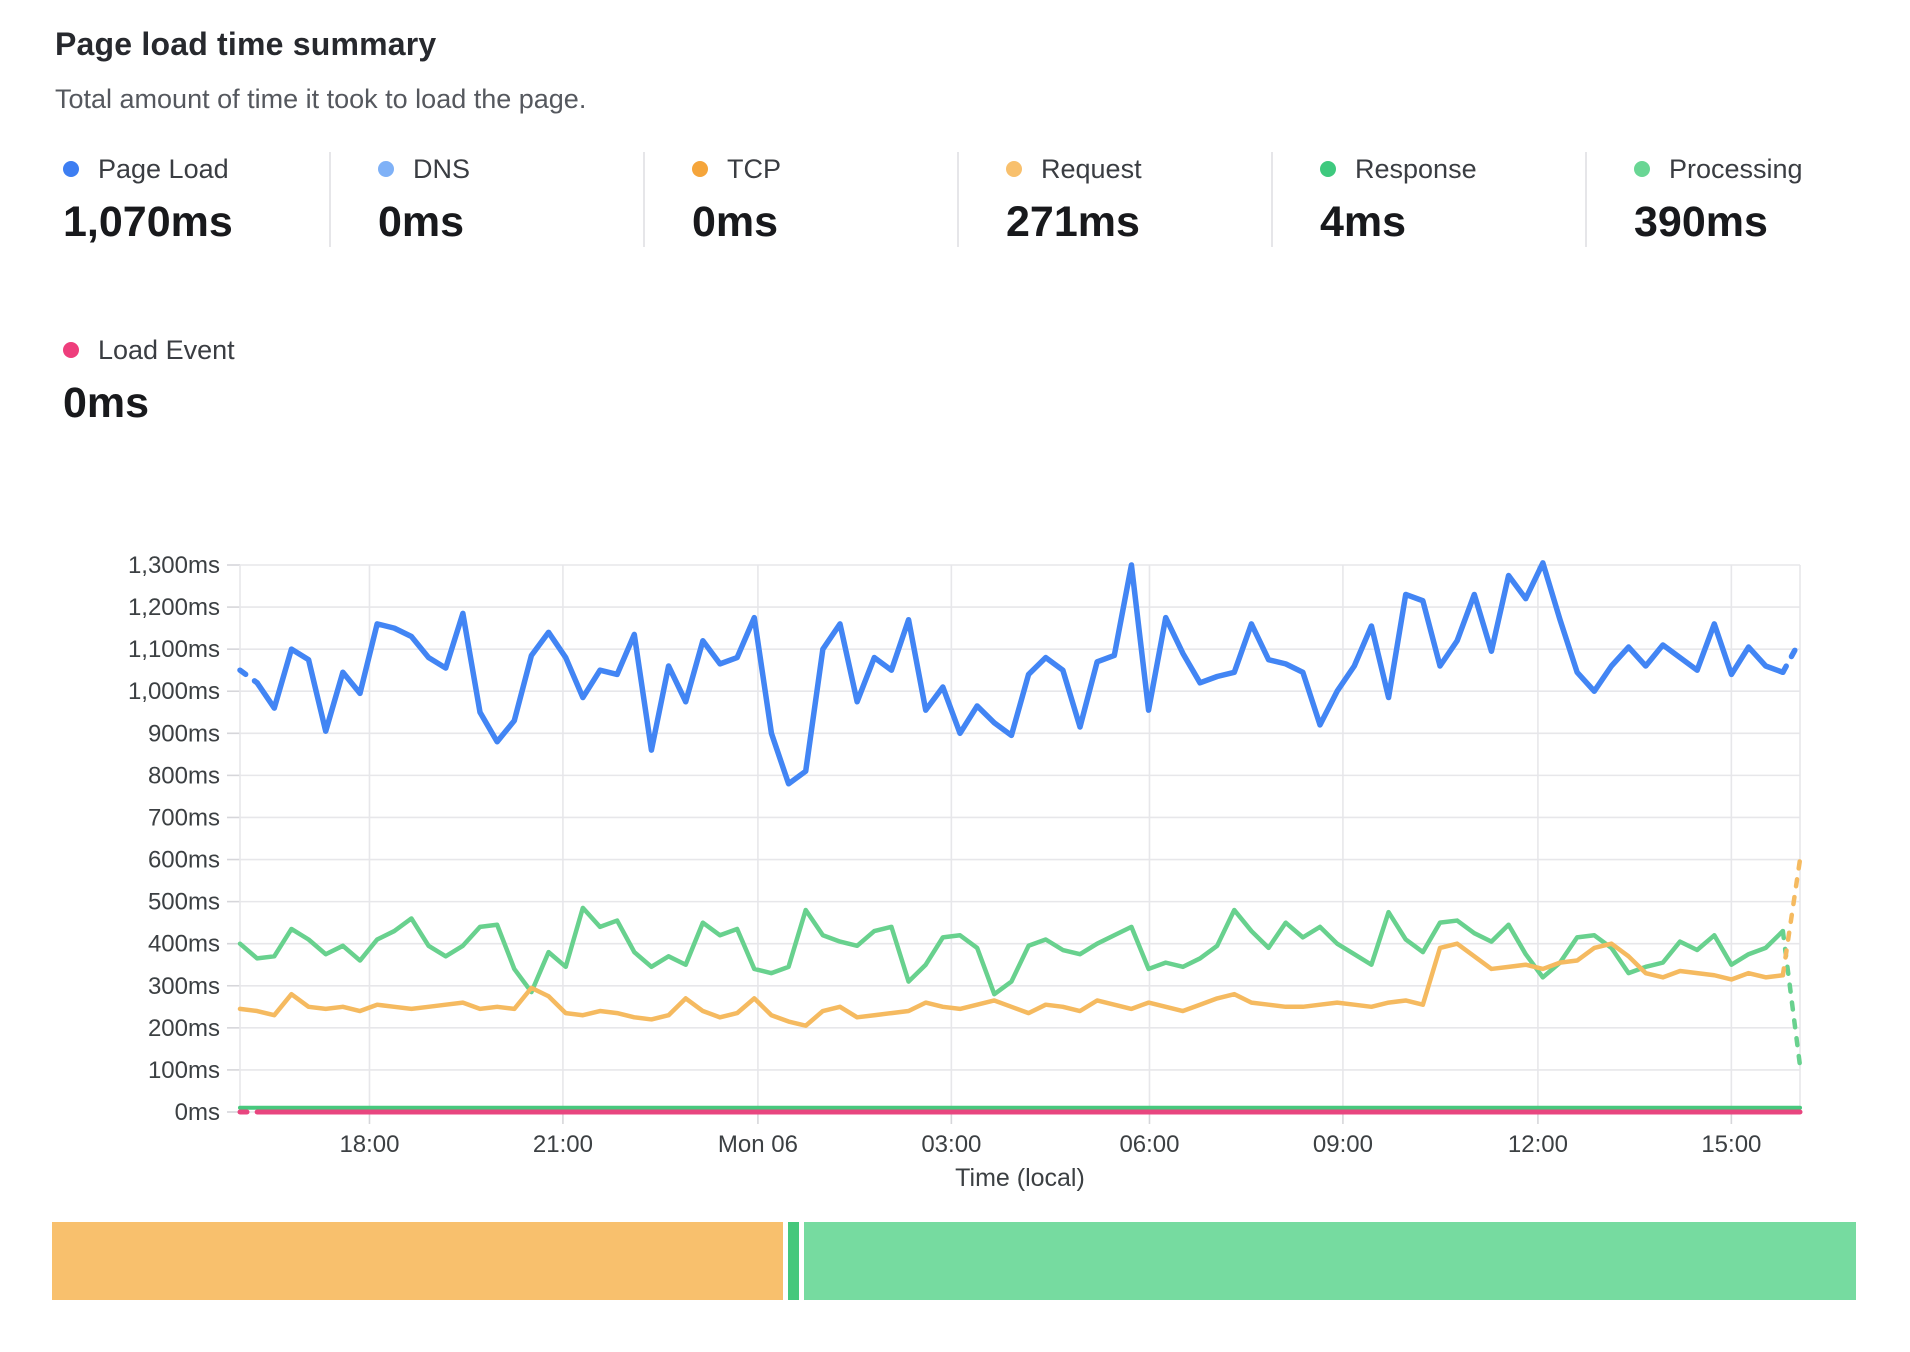 This screenshot has height=1352, width=1910. I want to click on x-axis-title: Time (local), so click(1020, 1178).